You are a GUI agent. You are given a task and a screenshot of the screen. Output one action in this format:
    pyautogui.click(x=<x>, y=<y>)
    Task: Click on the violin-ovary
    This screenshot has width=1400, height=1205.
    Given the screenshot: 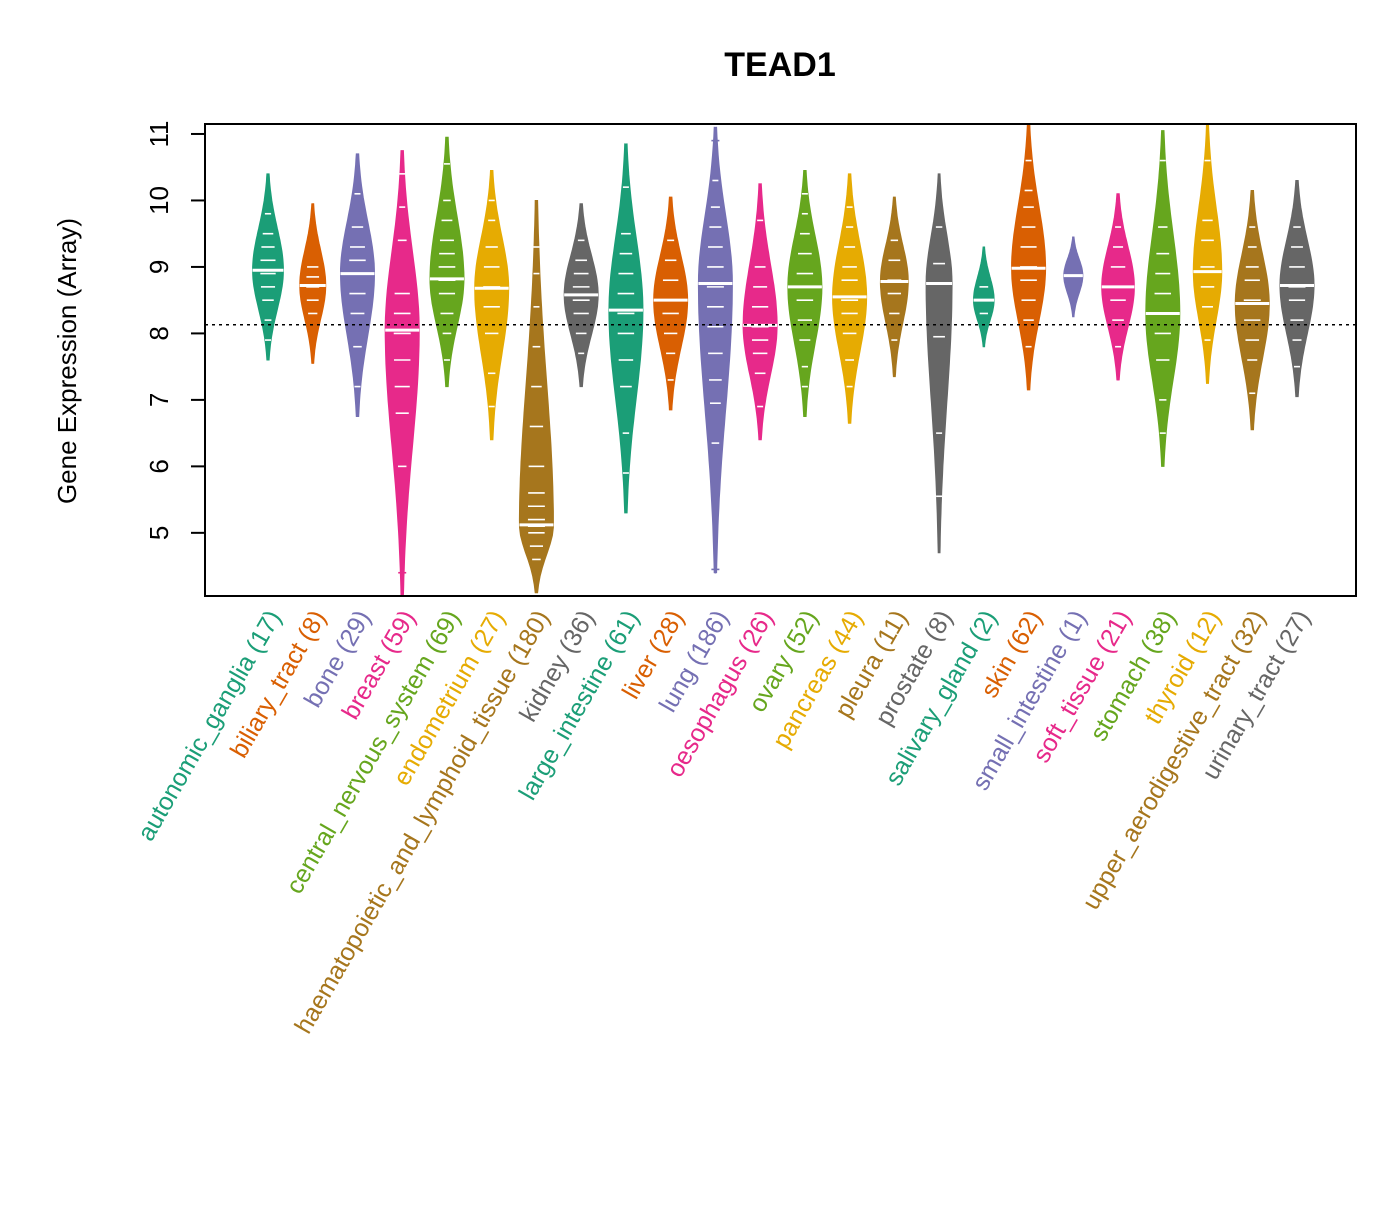 What is the action you would take?
    pyautogui.click(x=805, y=293)
    